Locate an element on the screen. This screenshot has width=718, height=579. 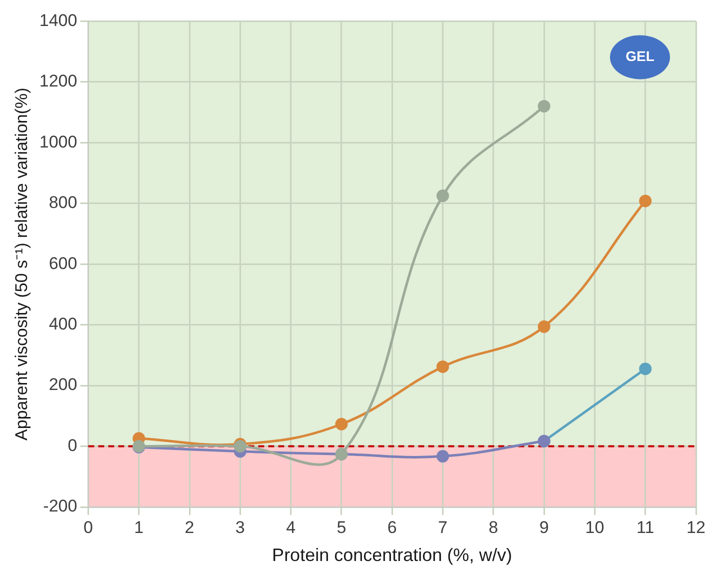
x-tick-label: 7 is located at coordinates (443, 527).